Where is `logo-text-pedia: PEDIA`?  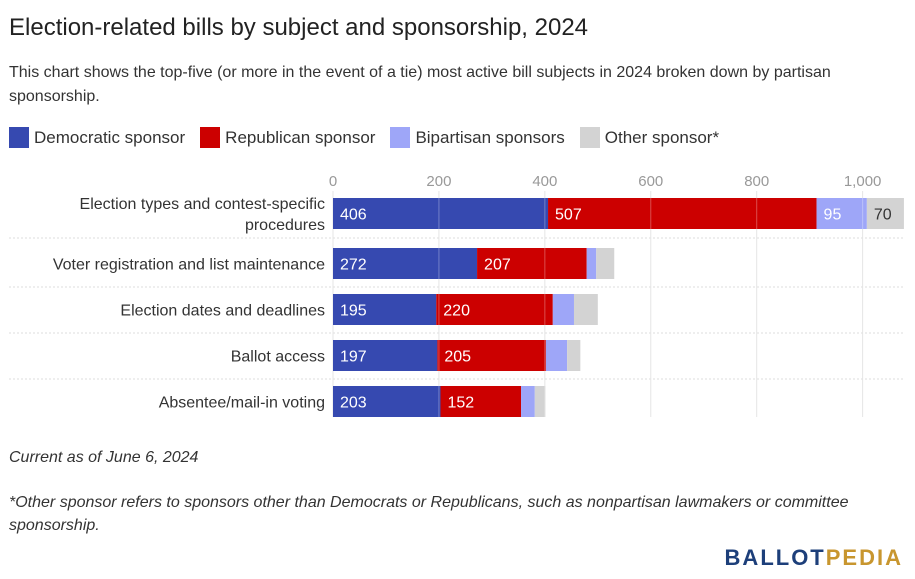
logo-text-pedia: PEDIA is located at coordinates (864, 557).